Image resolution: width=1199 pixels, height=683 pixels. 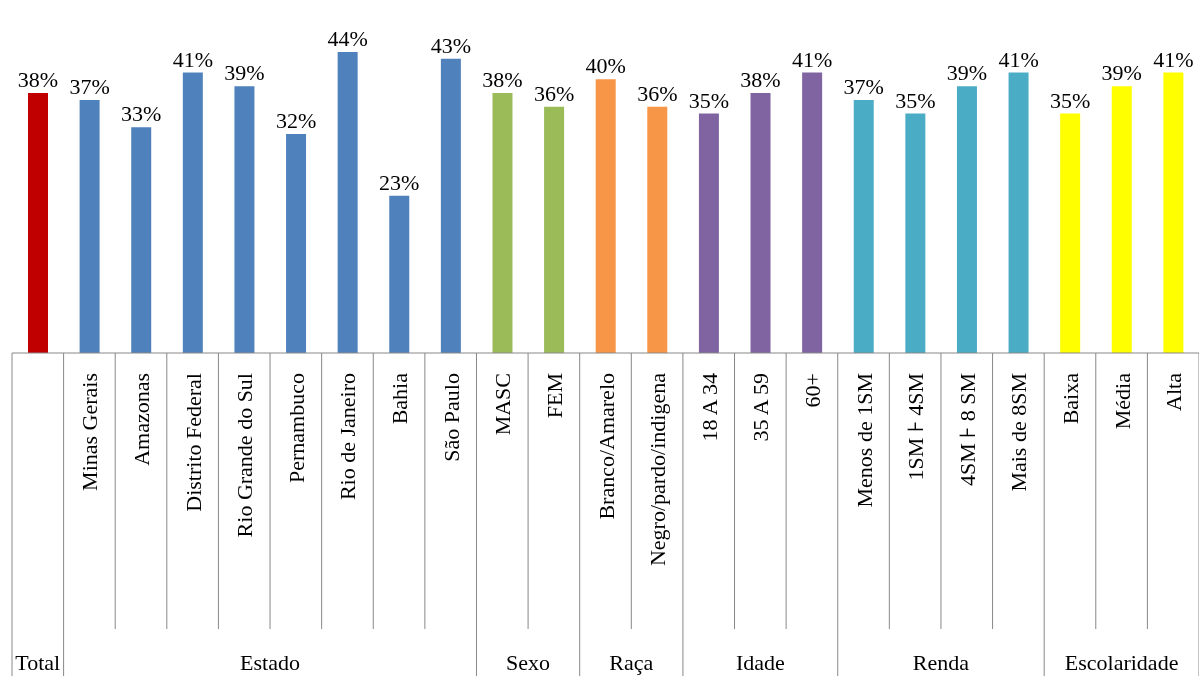 What do you see at coordinates (760, 662) in the screenshot?
I see `text: Idade` at bounding box center [760, 662].